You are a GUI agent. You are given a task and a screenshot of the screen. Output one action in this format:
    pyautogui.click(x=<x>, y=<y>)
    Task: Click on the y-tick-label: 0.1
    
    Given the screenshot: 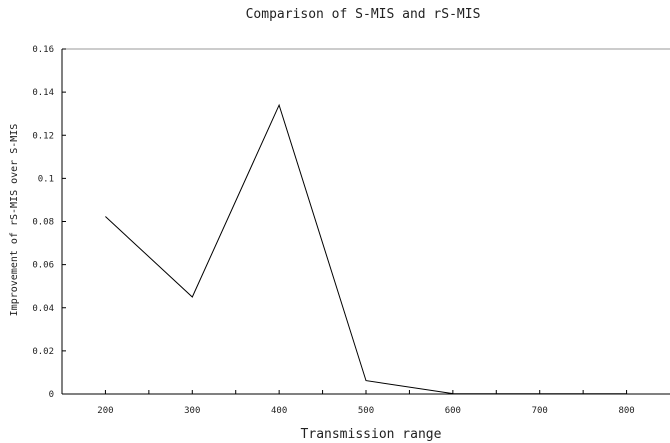 What is the action you would take?
    pyautogui.click(x=46, y=179)
    